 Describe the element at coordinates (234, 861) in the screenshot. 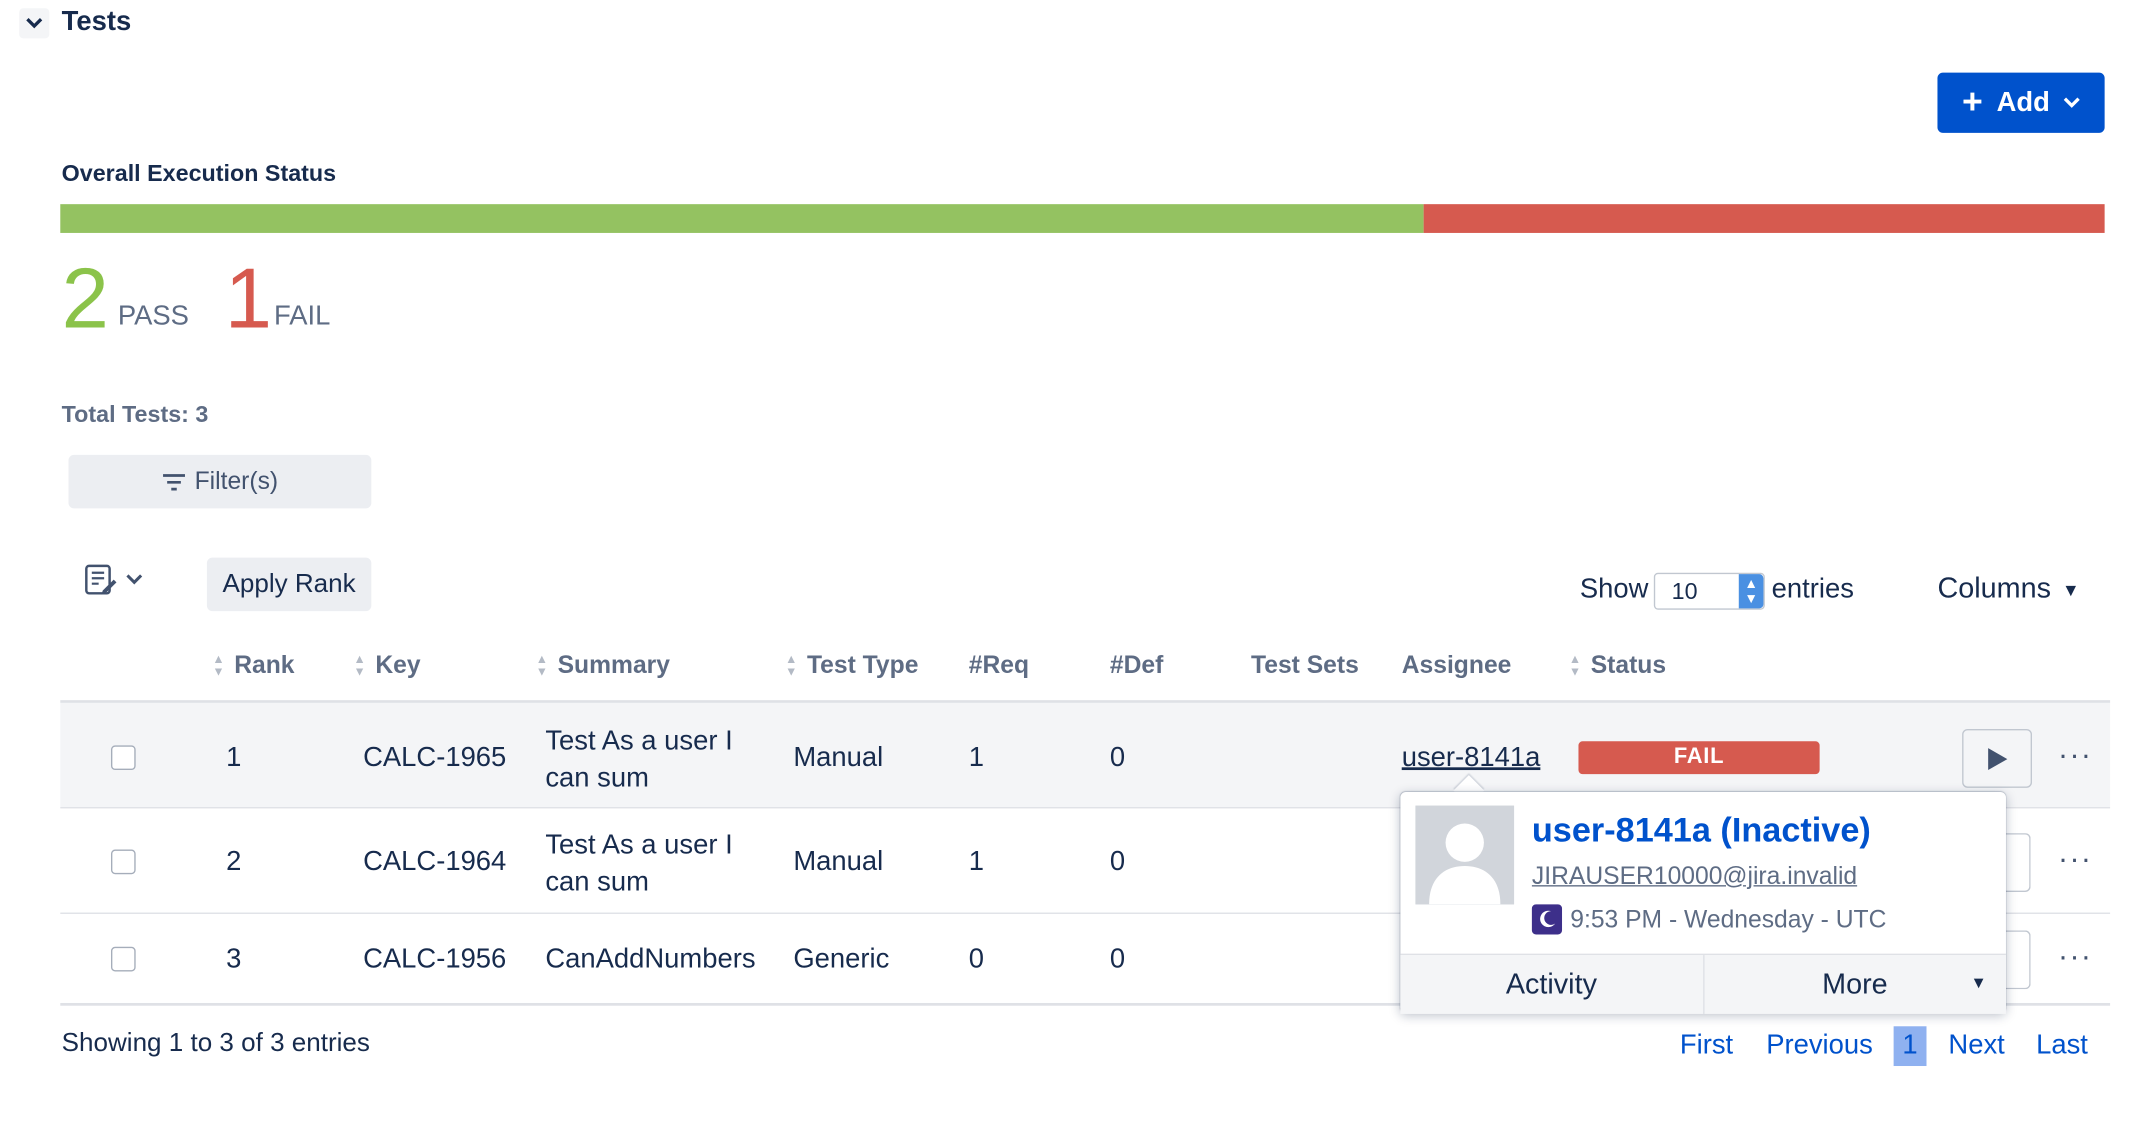

I see `row-rank: 2` at that location.